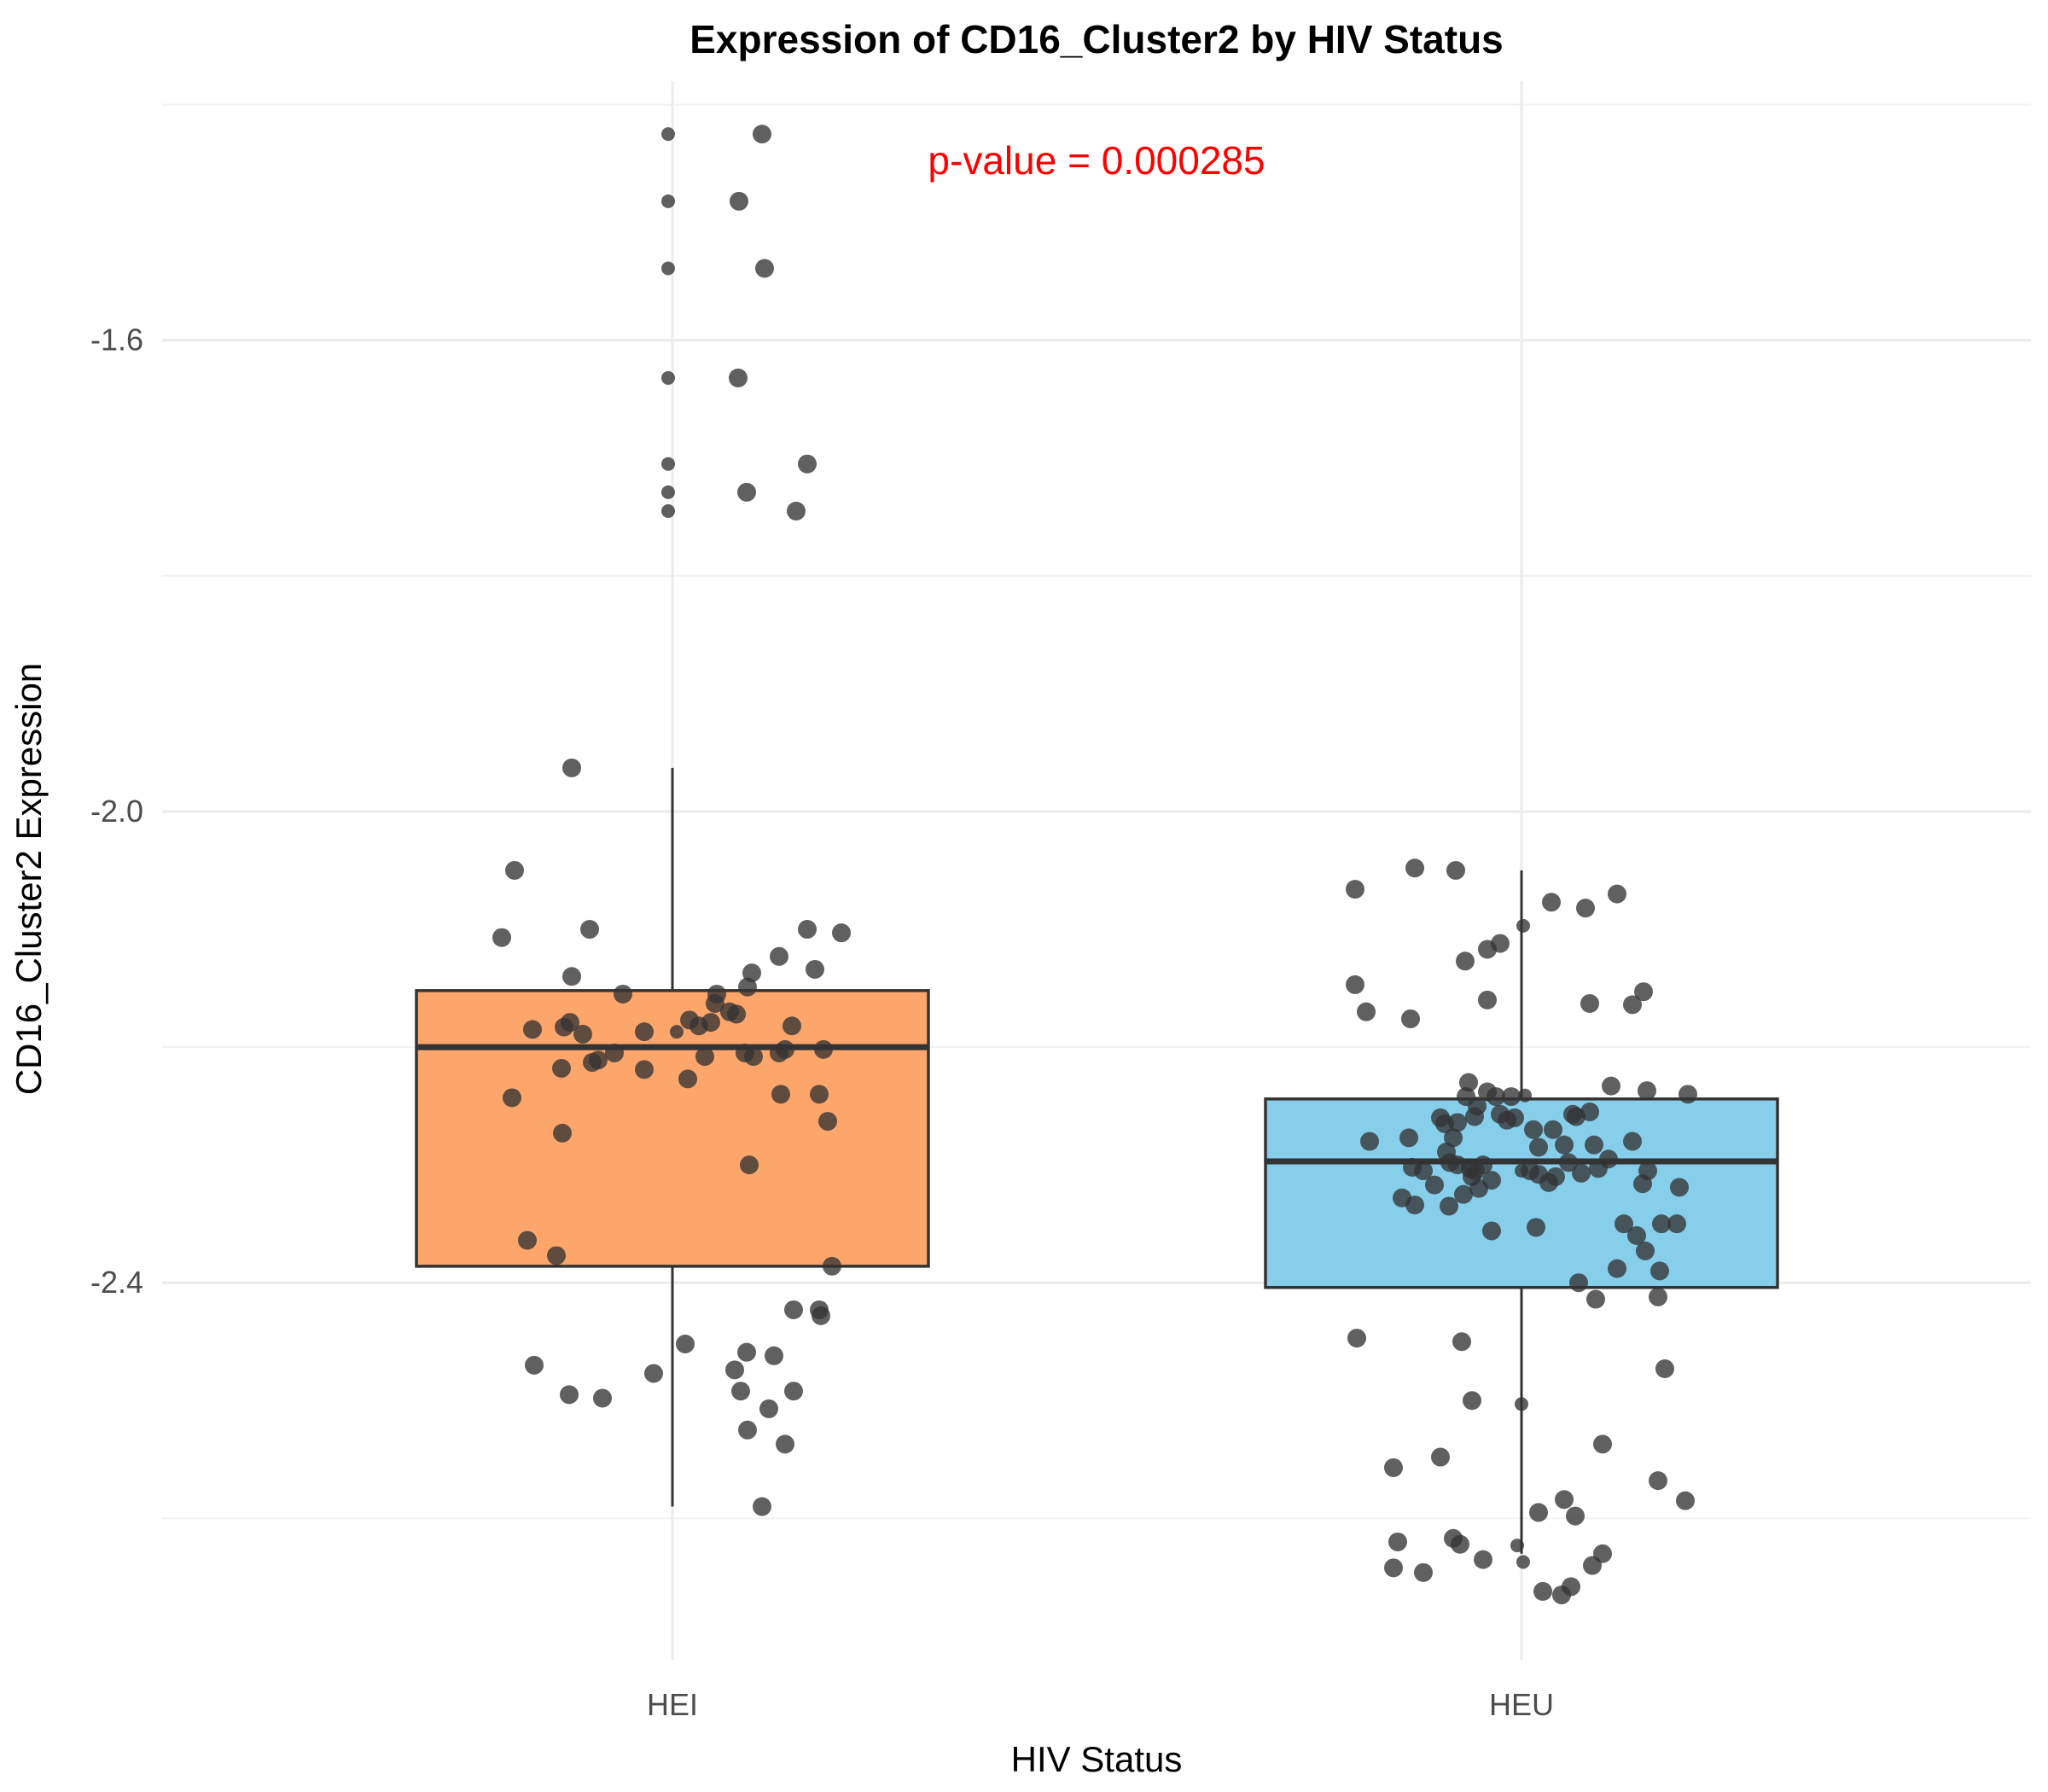 The width and height of the screenshot is (2048, 1792). Describe the element at coordinates (1096, 160) in the screenshot. I see `p-value-annotation: p-value = 0.000285` at that location.